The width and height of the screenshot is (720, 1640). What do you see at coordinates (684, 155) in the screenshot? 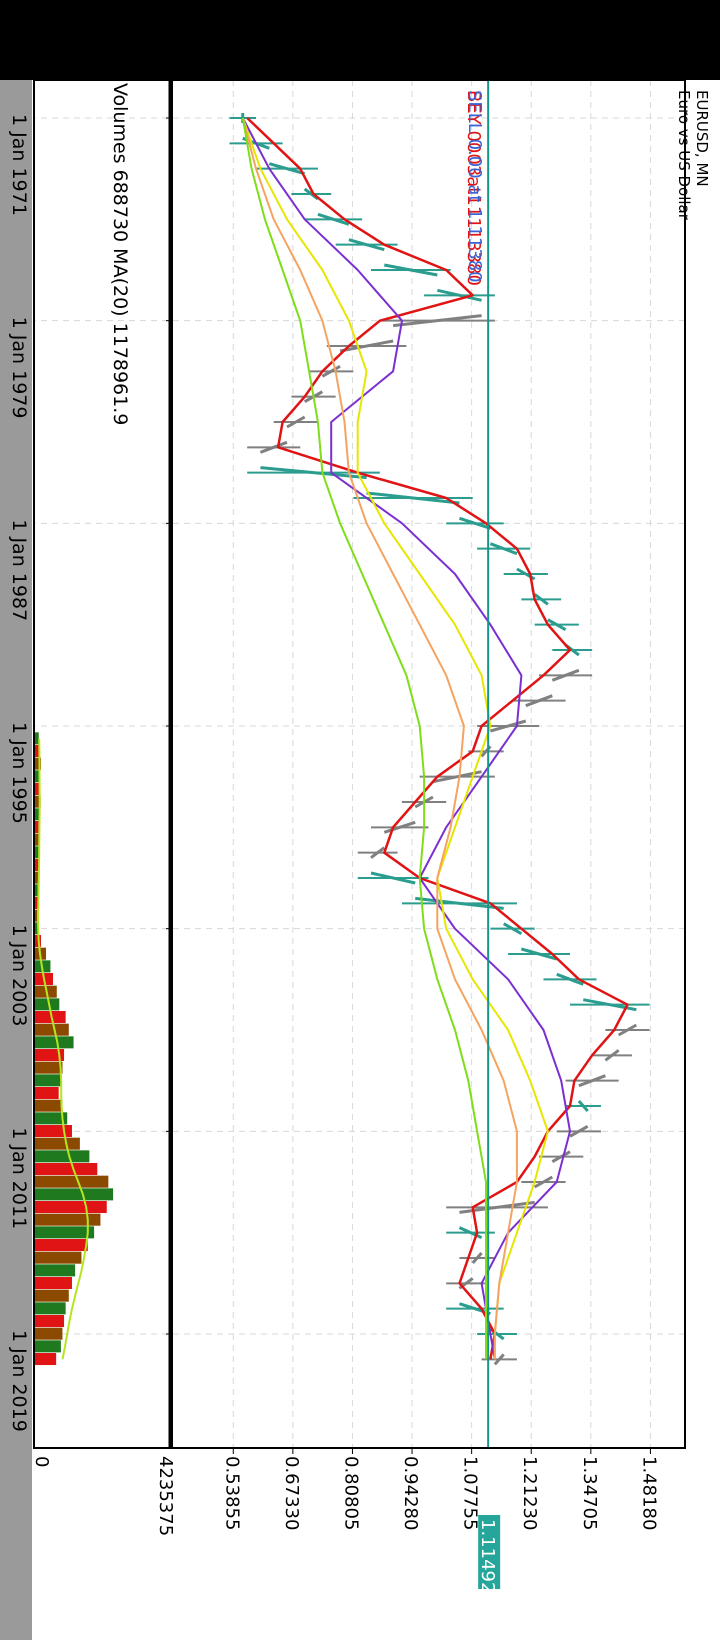
I see `symbol-subtitle: Euro vs US Dollar` at bounding box center [684, 155].